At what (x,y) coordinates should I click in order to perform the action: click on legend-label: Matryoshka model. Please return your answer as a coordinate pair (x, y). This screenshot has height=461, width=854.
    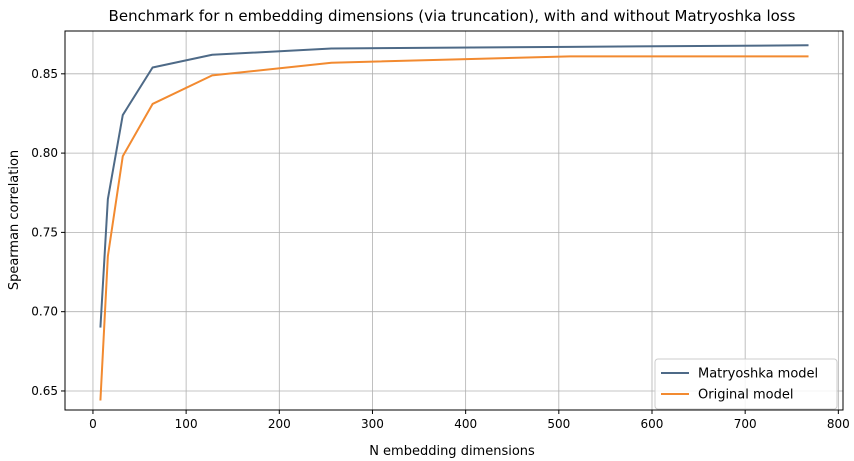
    Looking at the image, I should click on (758, 374).